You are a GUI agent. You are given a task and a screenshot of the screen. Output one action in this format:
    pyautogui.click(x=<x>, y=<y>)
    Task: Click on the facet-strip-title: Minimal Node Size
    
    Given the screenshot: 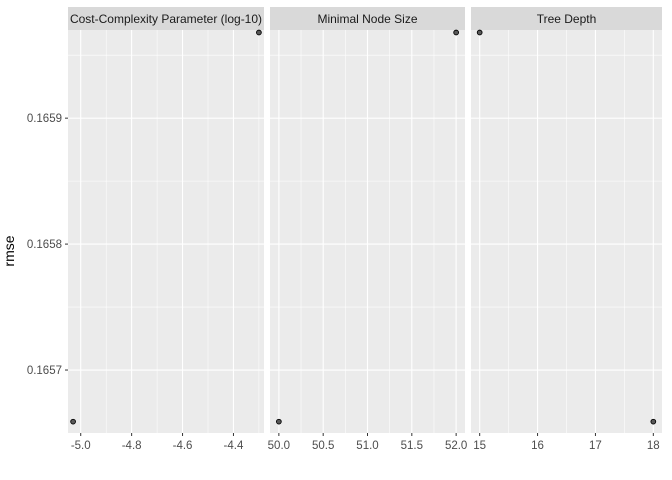 What is the action you would take?
    pyautogui.click(x=367, y=19)
    